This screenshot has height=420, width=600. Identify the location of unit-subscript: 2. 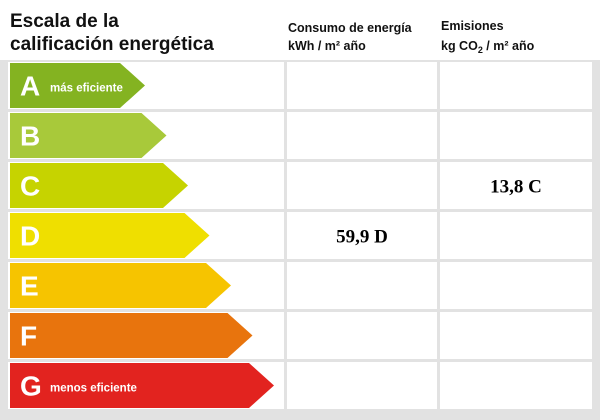
(480, 50).